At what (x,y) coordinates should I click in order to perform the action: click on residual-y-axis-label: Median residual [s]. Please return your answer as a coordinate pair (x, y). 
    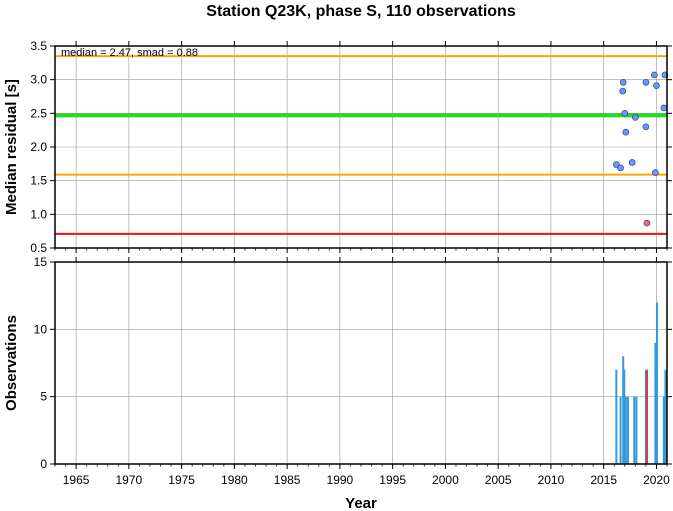
    Looking at the image, I should click on (11, 147).